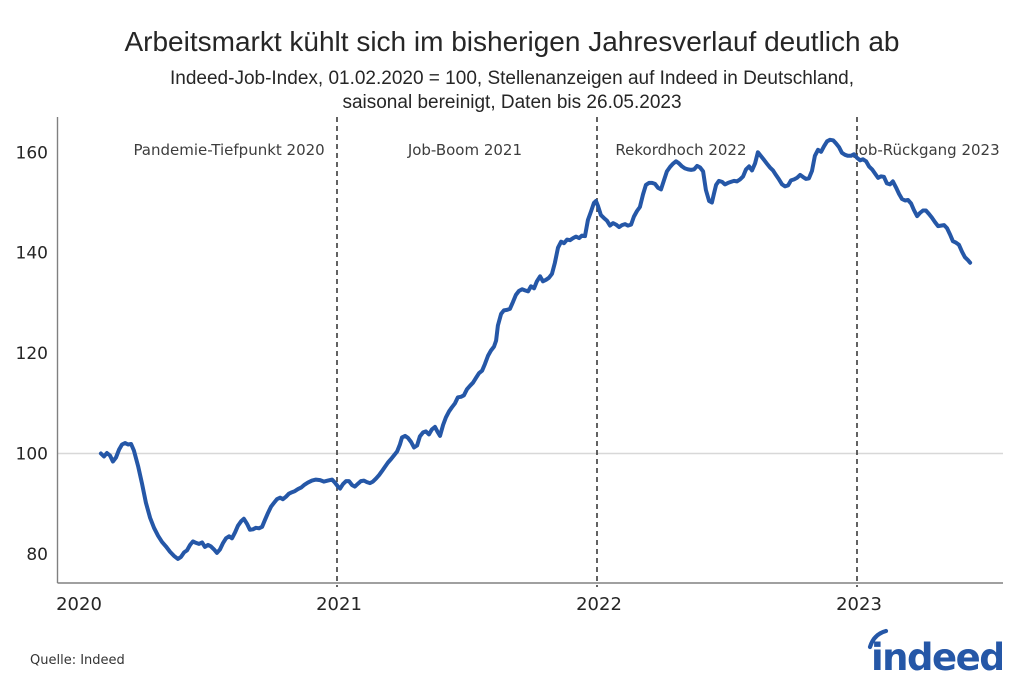 The image size is (1024, 682). What do you see at coordinates (77, 660) in the screenshot?
I see `source-credit: Quelle: Indeed` at bounding box center [77, 660].